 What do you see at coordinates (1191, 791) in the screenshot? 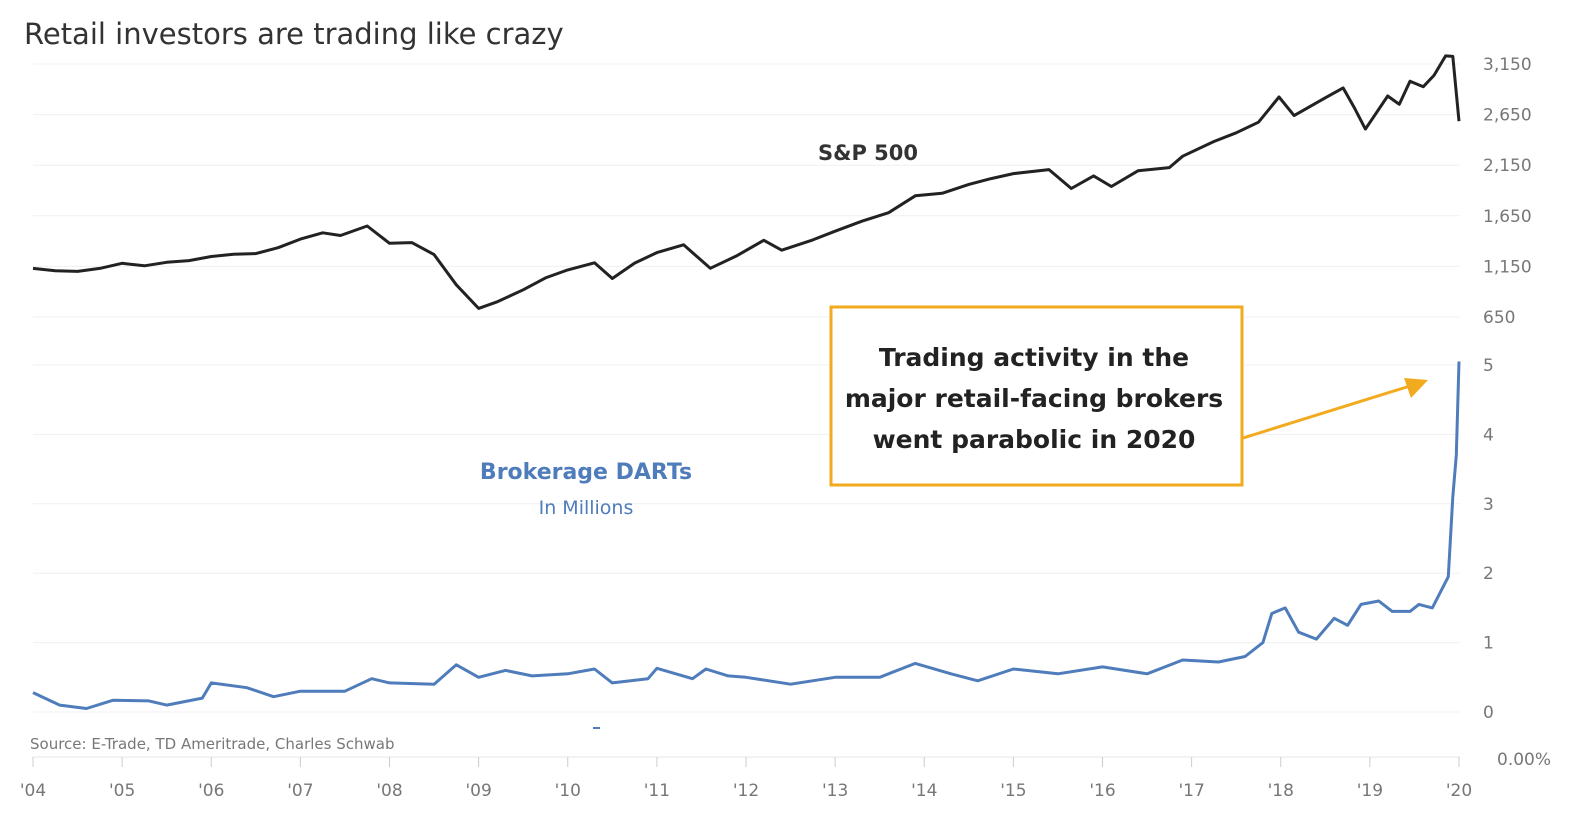
I see `x-tick-label: '17` at bounding box center [1191, 791].